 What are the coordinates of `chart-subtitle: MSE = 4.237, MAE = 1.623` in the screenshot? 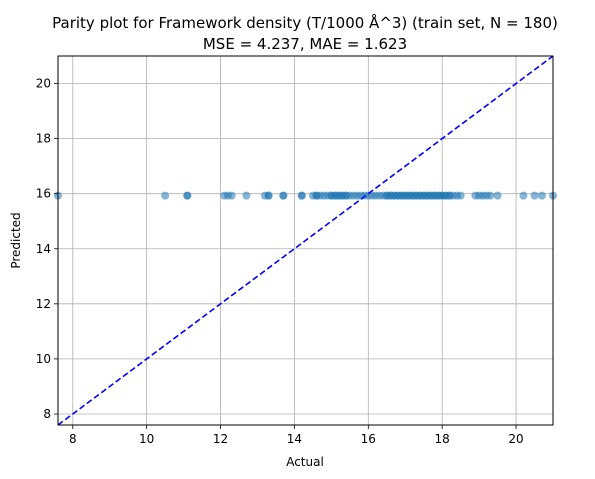 It's located at (305, 44).